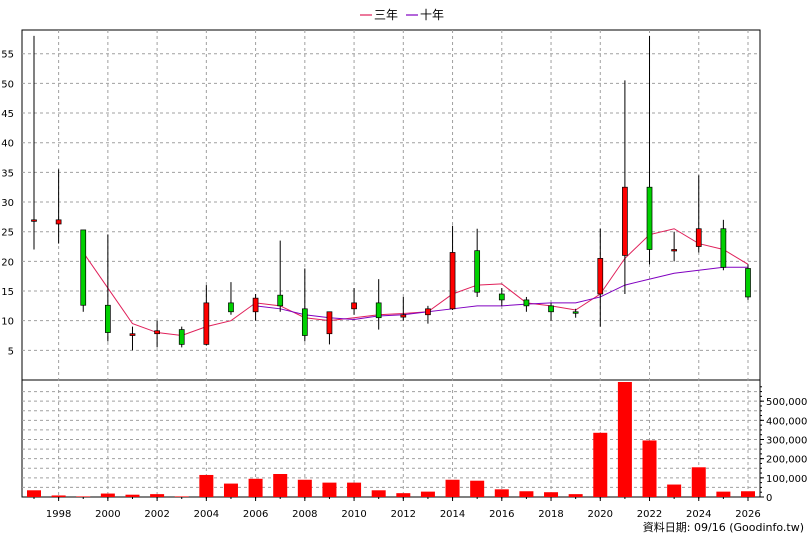 The height and width of the screenshot is (540, 808). Describe the element at coordinates (7, 173) in the screenshot. I see `price-tick-label: 35` at that location.